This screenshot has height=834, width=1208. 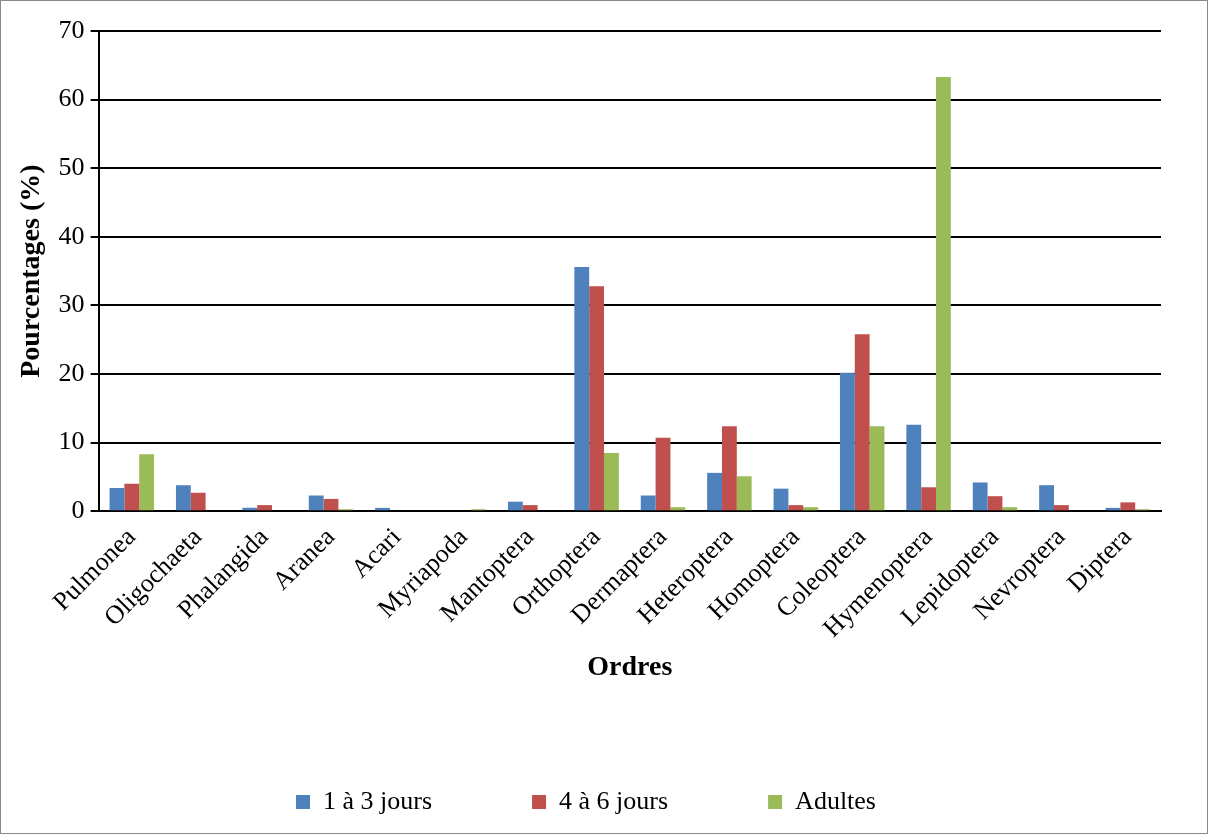 I want to click on x-axis-title: Ordres, so click(x=630, y=666).